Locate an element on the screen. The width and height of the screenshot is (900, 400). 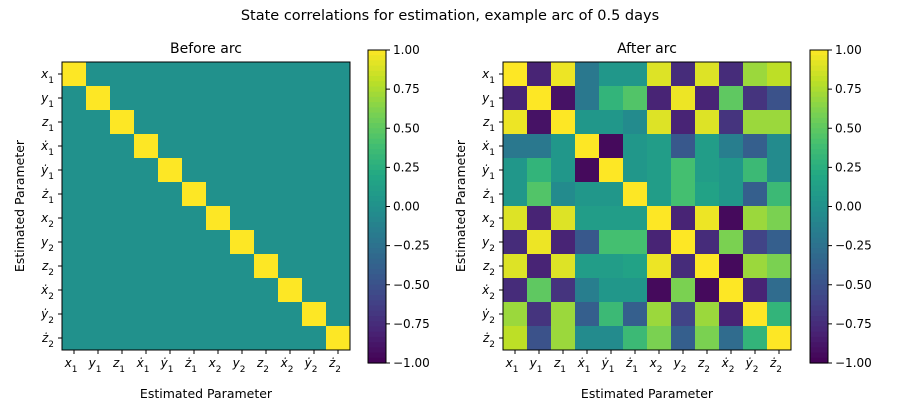
colorbar-tick-label: −0.25 is located at coordinates (411, 246).